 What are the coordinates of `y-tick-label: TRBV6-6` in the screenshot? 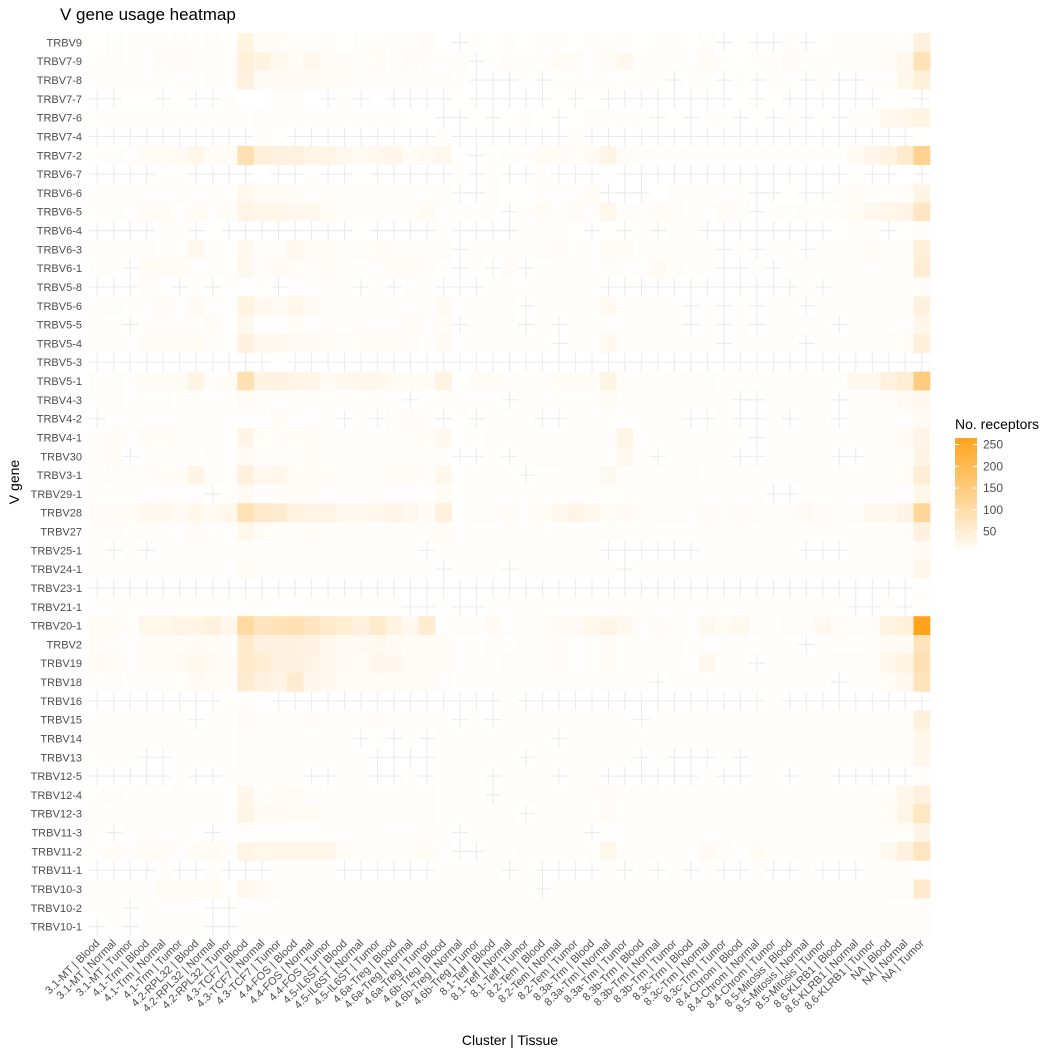 It's located at (59, 194).